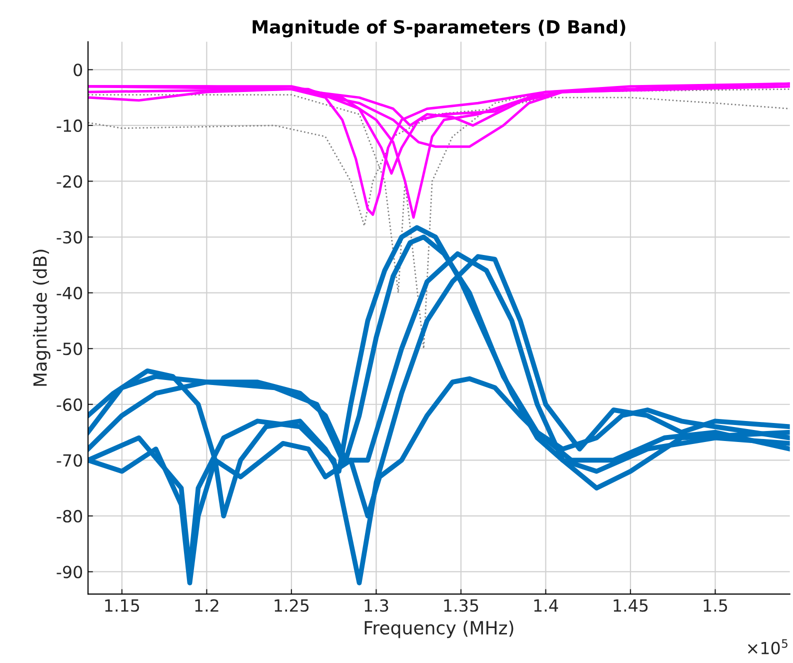 The image size is (793, 663). I want to click on y-tick-label: 0, so click(78, 70).